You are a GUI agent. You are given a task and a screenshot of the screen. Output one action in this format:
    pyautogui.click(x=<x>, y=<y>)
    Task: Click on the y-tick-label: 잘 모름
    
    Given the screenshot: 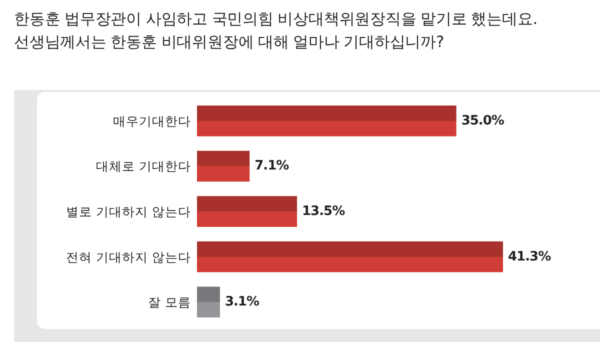 What is the action you would take?
    pyautogui.click(x=169, y=302)
    